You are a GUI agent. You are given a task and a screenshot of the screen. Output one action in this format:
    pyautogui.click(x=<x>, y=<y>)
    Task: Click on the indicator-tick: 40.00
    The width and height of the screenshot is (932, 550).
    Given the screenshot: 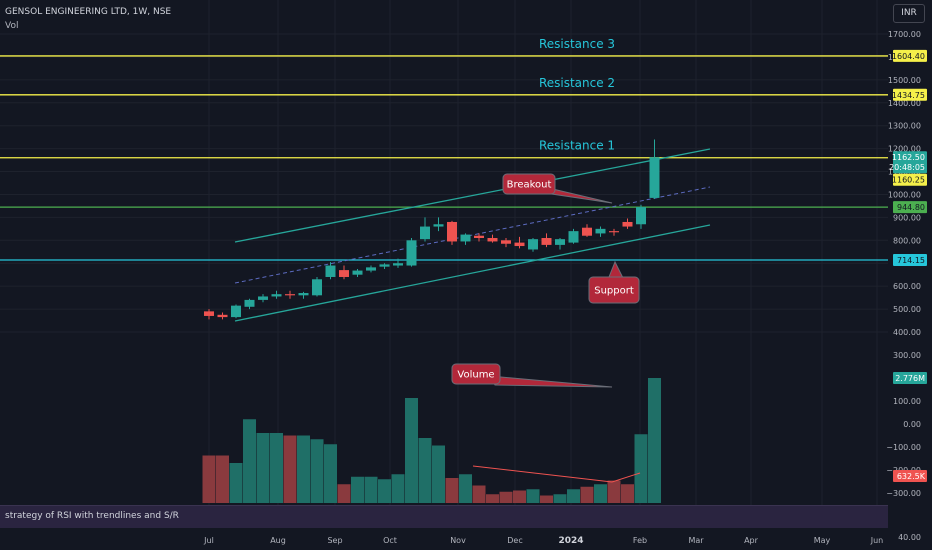 What is the action you would take?
    pyautogui.click(x=909, y=537)
    